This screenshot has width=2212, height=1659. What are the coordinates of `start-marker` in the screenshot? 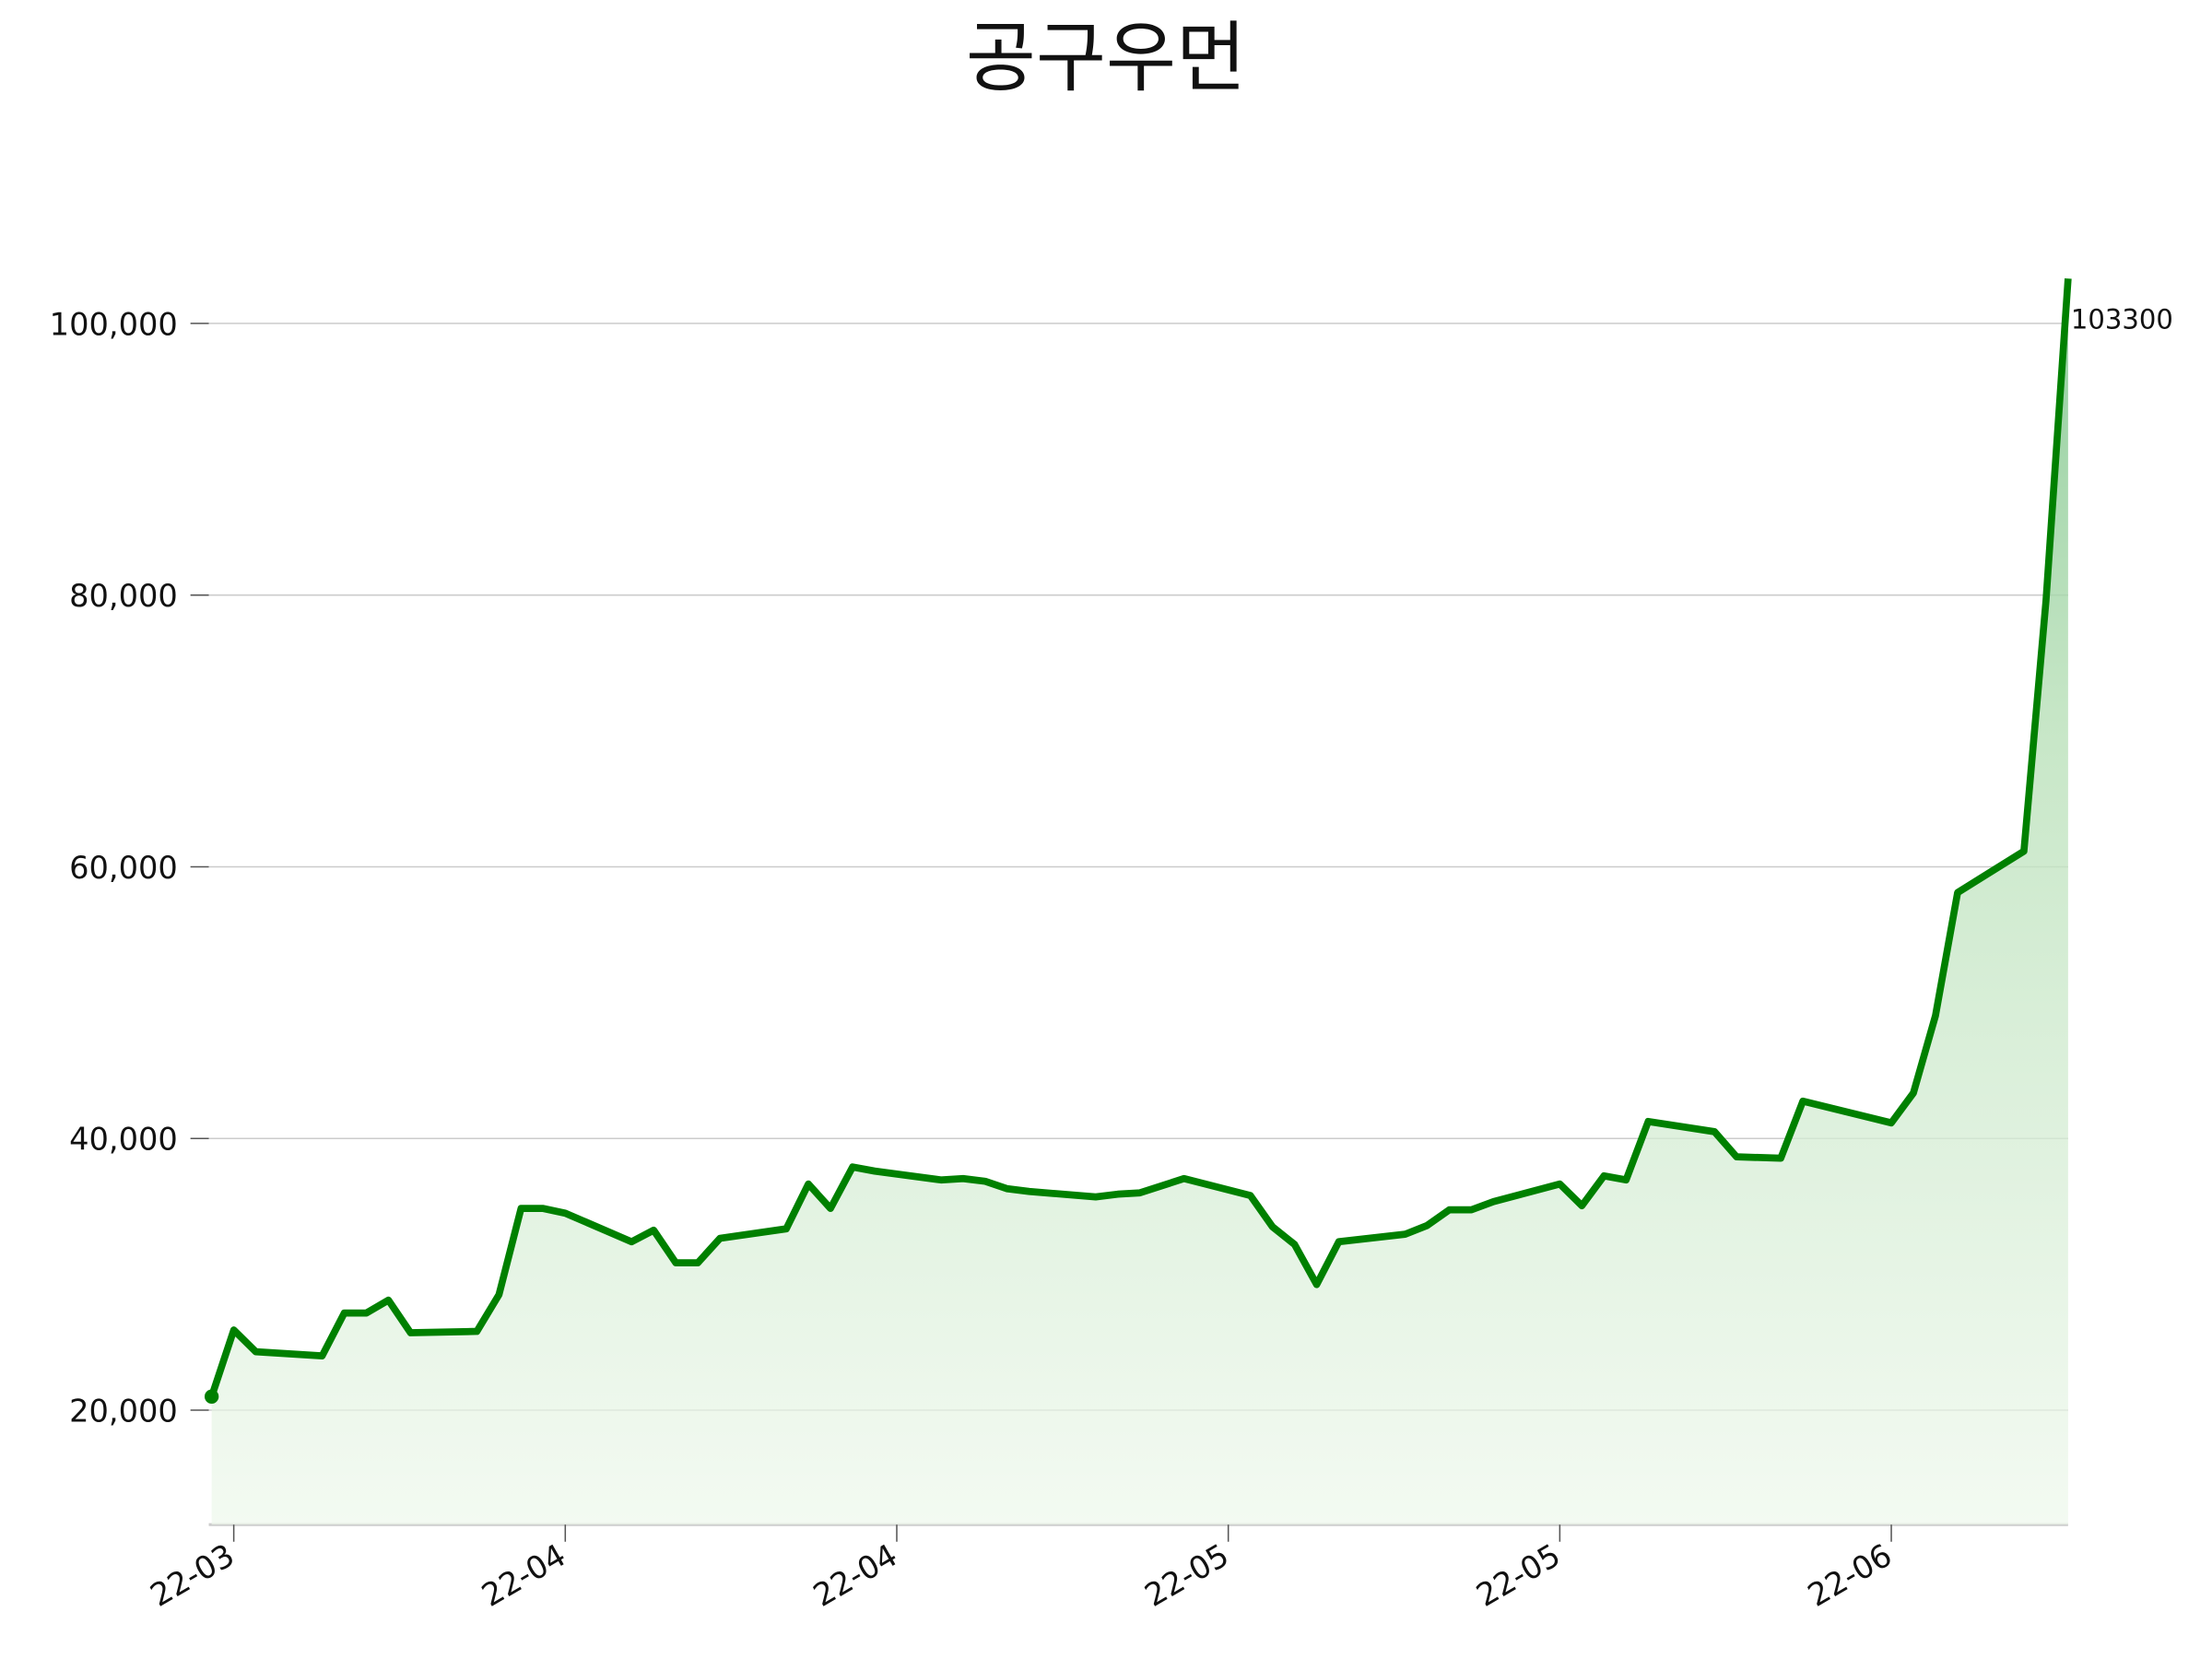 It's located at (211, 1397).